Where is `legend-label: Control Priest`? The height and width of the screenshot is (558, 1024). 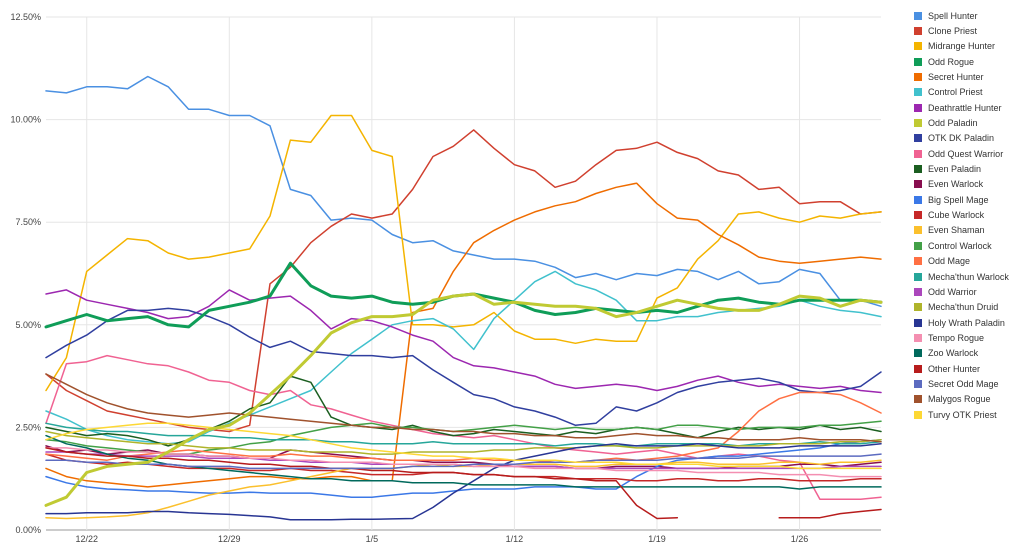
legend-label: Control Priest is located at coordinates (955, 92).